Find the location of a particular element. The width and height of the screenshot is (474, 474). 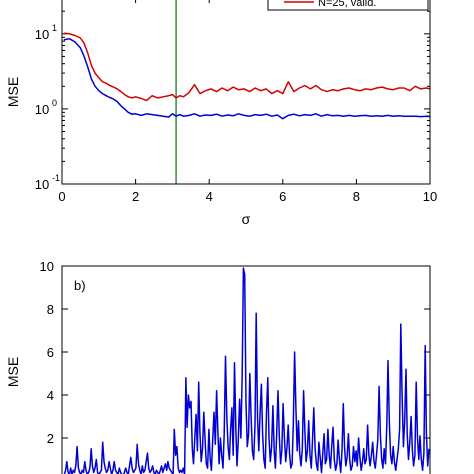

panel-a-series is located at coordinates (247, 76).